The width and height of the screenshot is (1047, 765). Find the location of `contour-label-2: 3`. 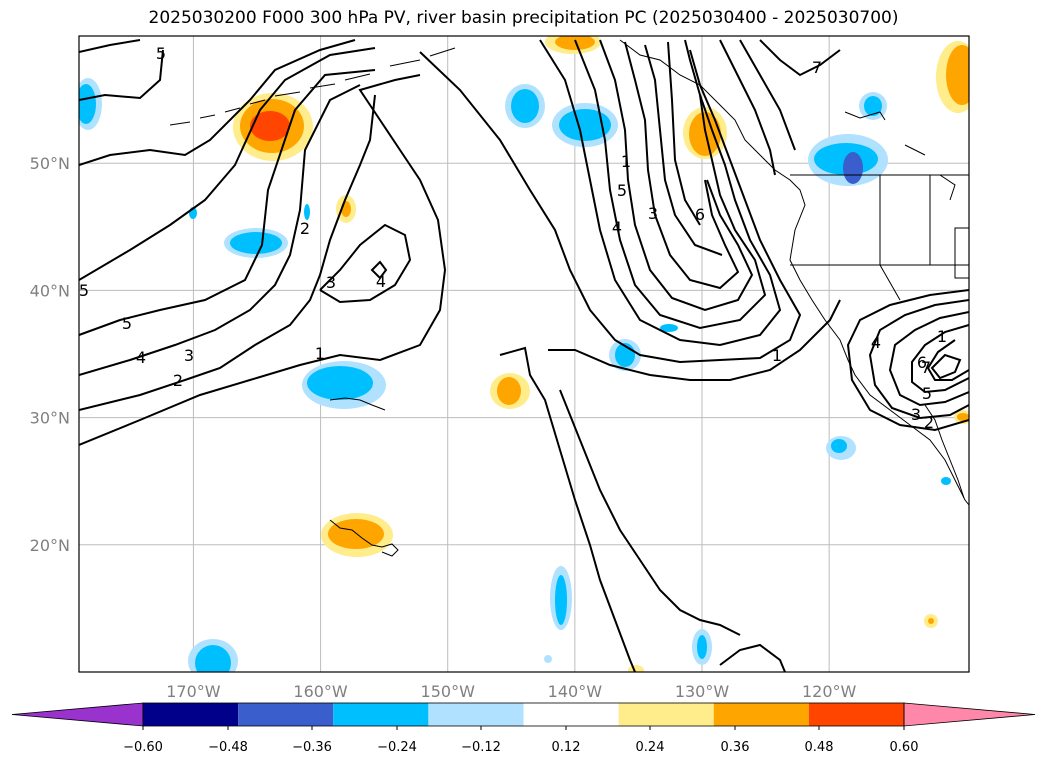

contour-label-2: 3 is located at coordinates (331, 282).